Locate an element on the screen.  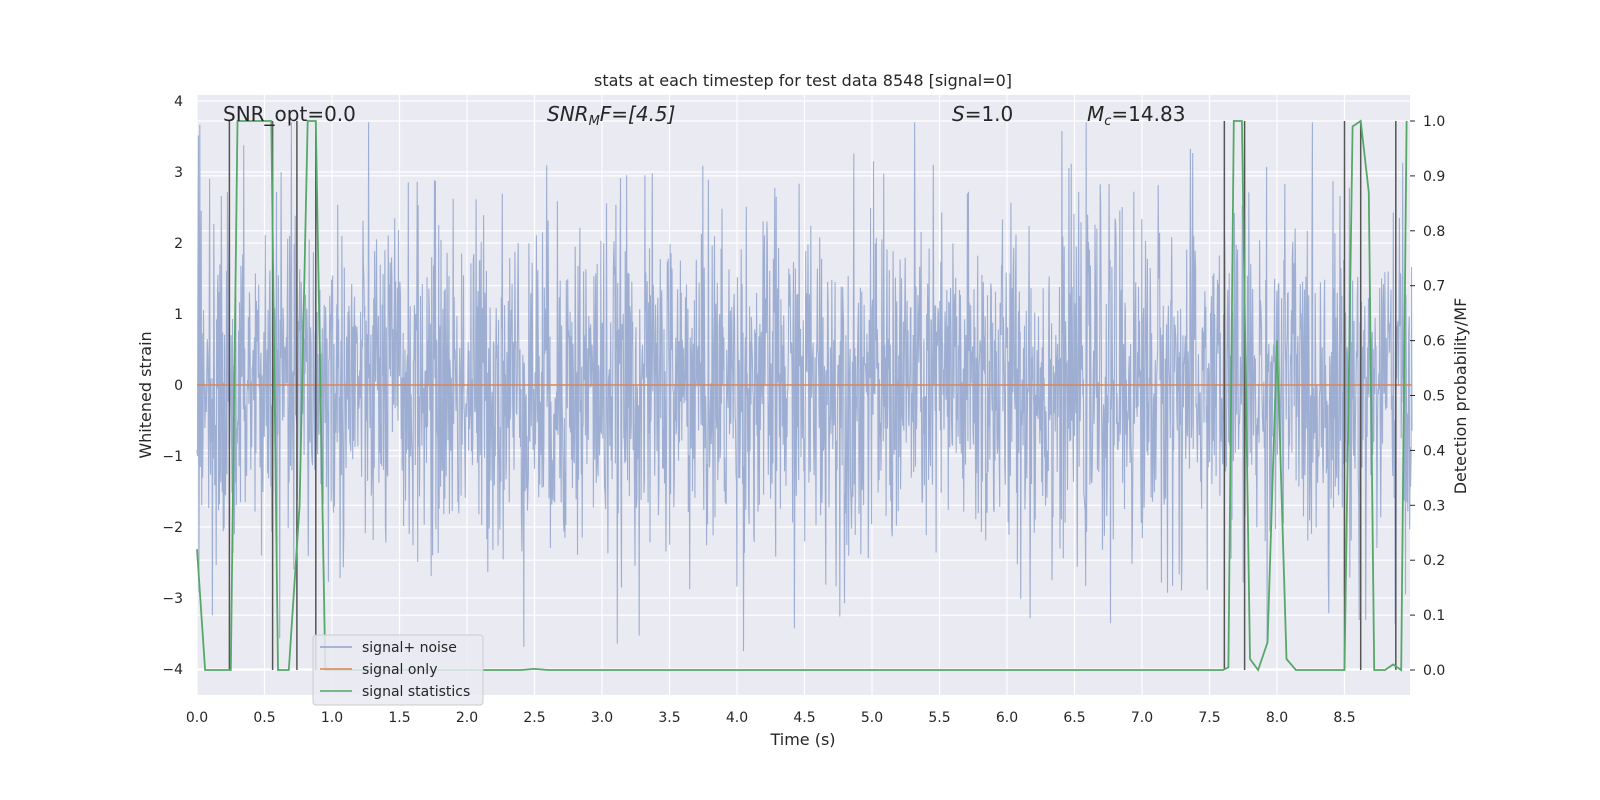
legend-box is located at coordinates (398, 670).